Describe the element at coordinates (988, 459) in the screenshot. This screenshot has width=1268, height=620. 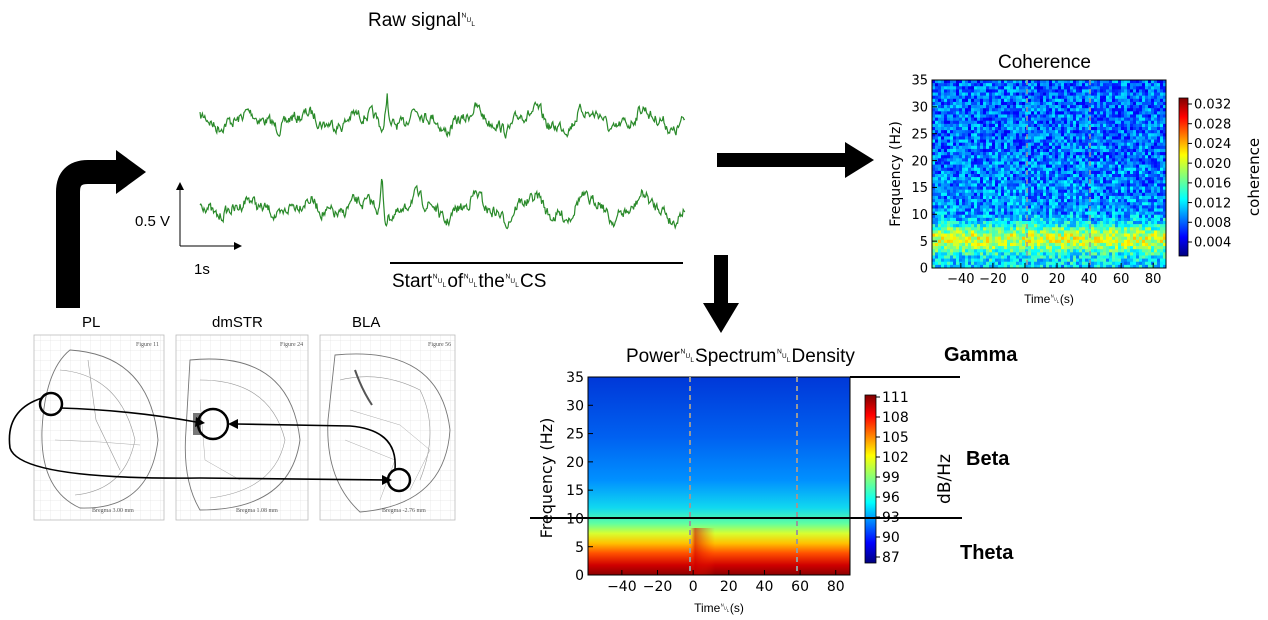
I see `band-label-beta: Beta` at that location.